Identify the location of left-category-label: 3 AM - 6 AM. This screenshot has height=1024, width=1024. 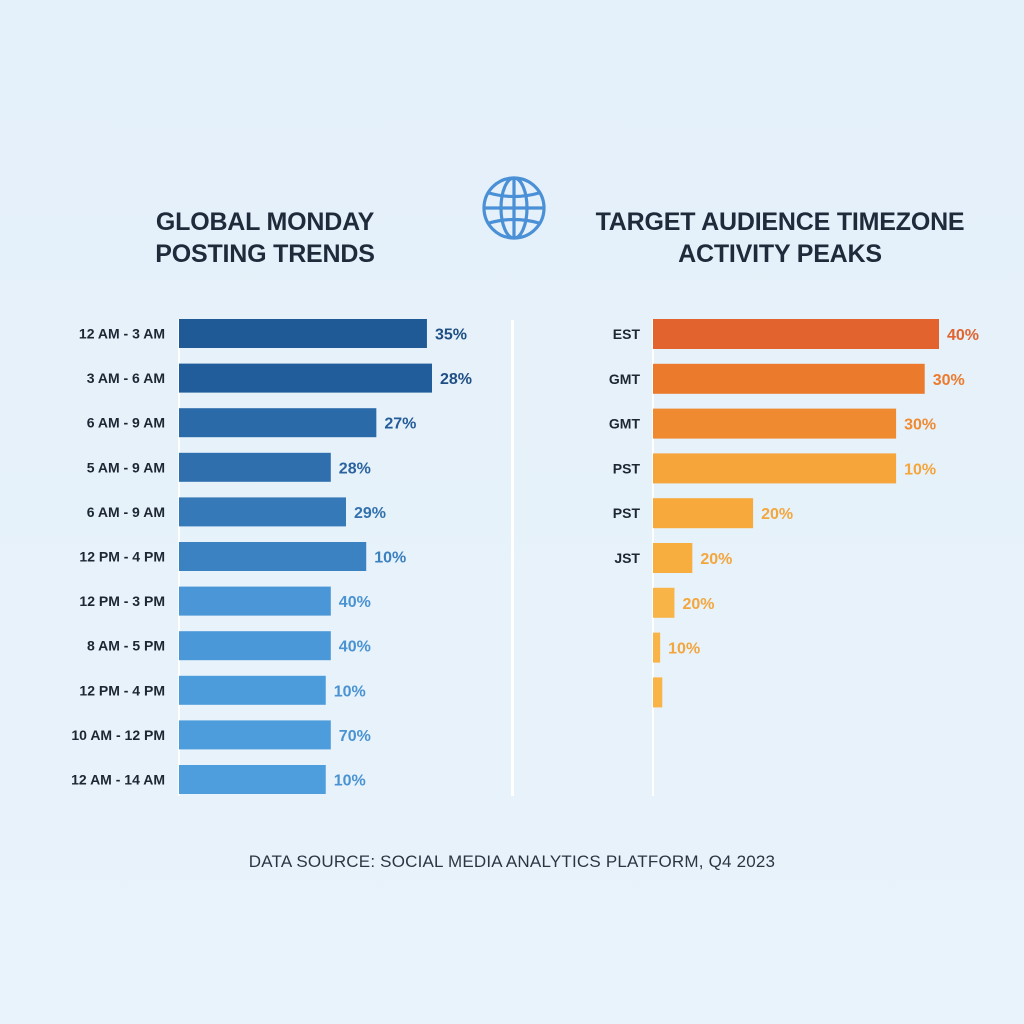
(126, 378).